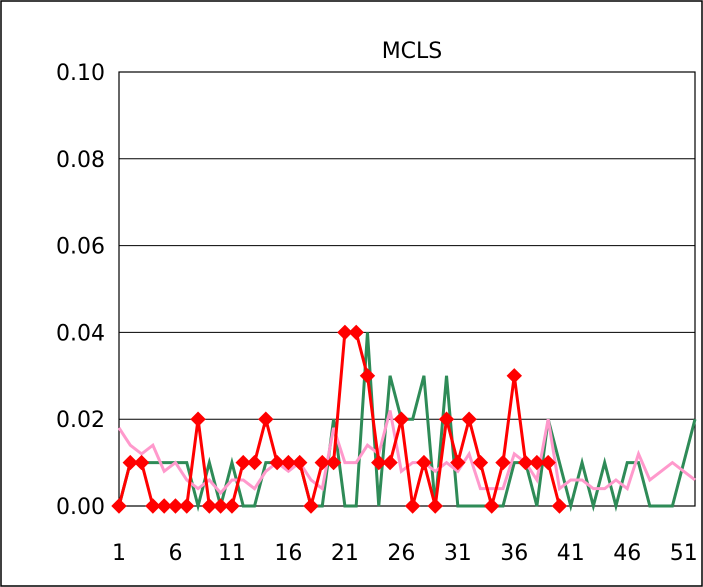 This screenshot has width=703, height=587. I want to click on x-tick-labels: 1 6 11 16 21 26 31 36 41 46 51, so click(405, 553).